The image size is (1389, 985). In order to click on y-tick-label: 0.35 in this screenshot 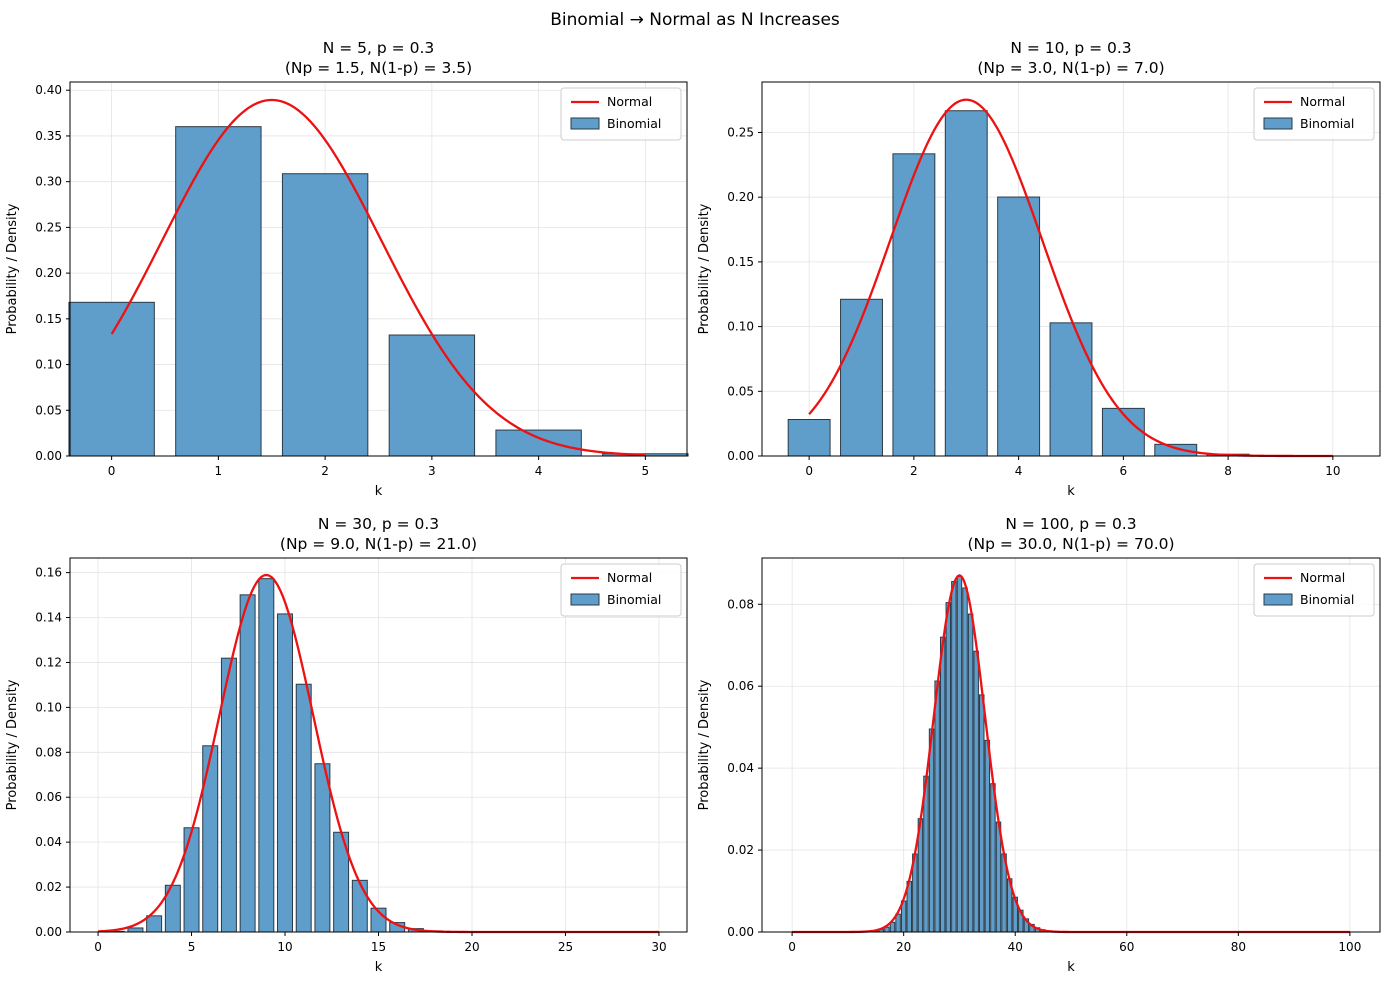, I will do `click(48, 136)`.